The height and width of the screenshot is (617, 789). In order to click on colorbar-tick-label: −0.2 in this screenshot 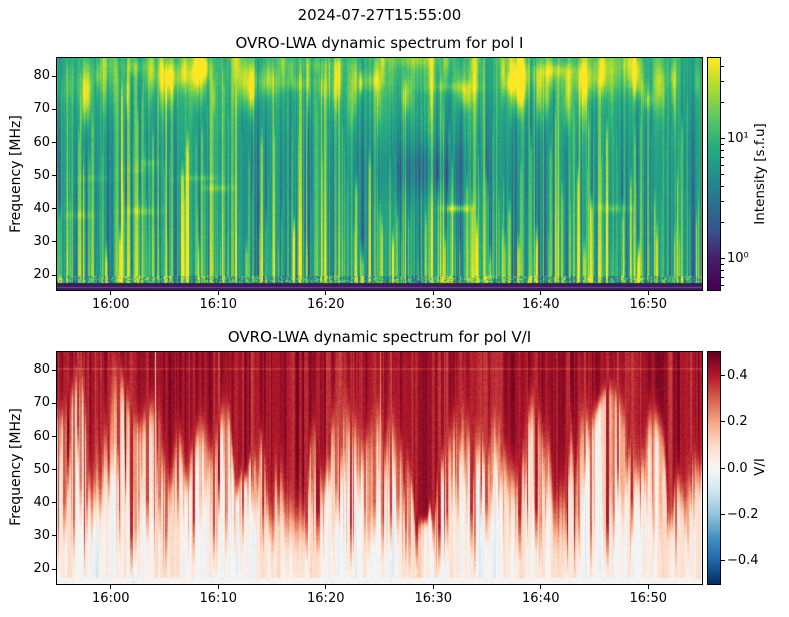, I will do `click(743, 514)`.